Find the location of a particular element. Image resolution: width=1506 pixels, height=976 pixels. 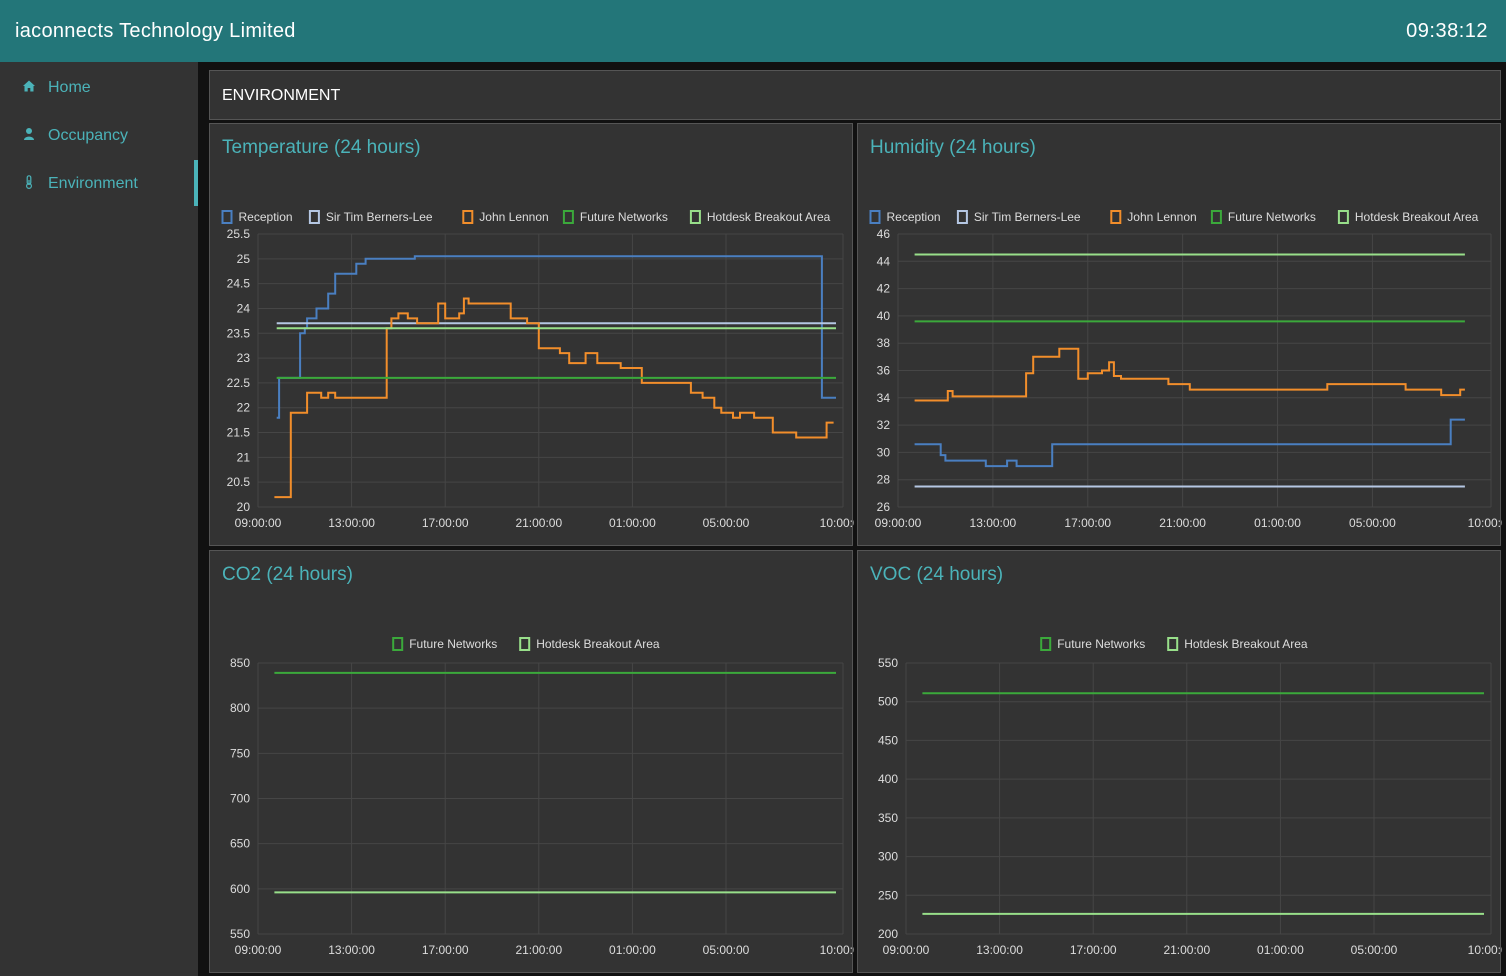

y-tick-label: 46 is located at coordinates (884, 234).